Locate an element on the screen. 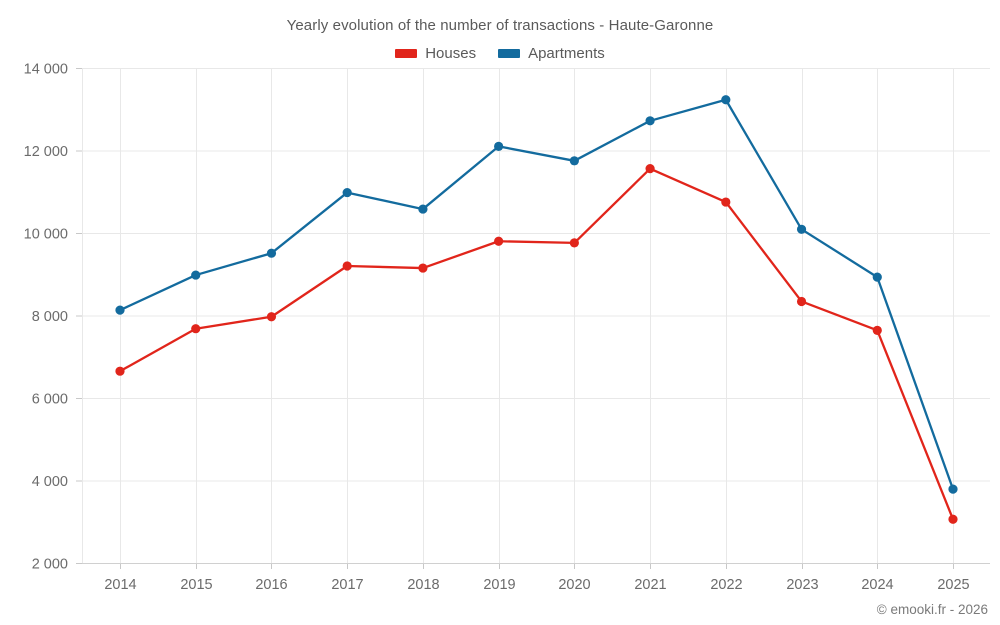 The image size is (1000, 625). data-point-apartments-2024 is located at coordinates (877, 277).